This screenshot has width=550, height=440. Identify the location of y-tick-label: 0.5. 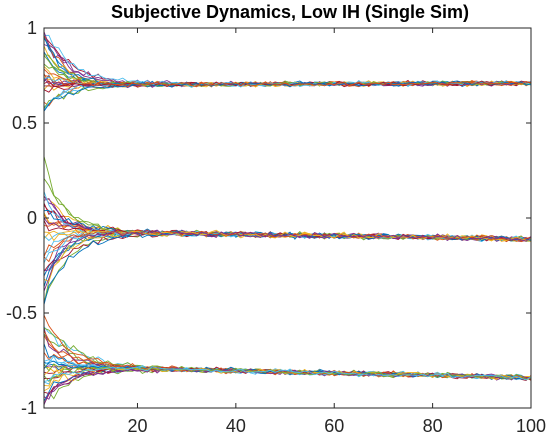
(24, 123).